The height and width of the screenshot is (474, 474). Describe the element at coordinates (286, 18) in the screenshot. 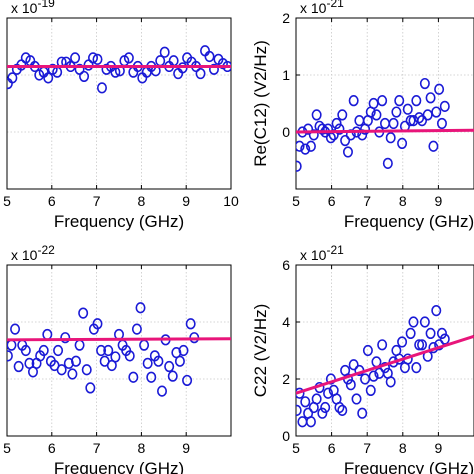

I see `y-tick-label: 2` at that location.